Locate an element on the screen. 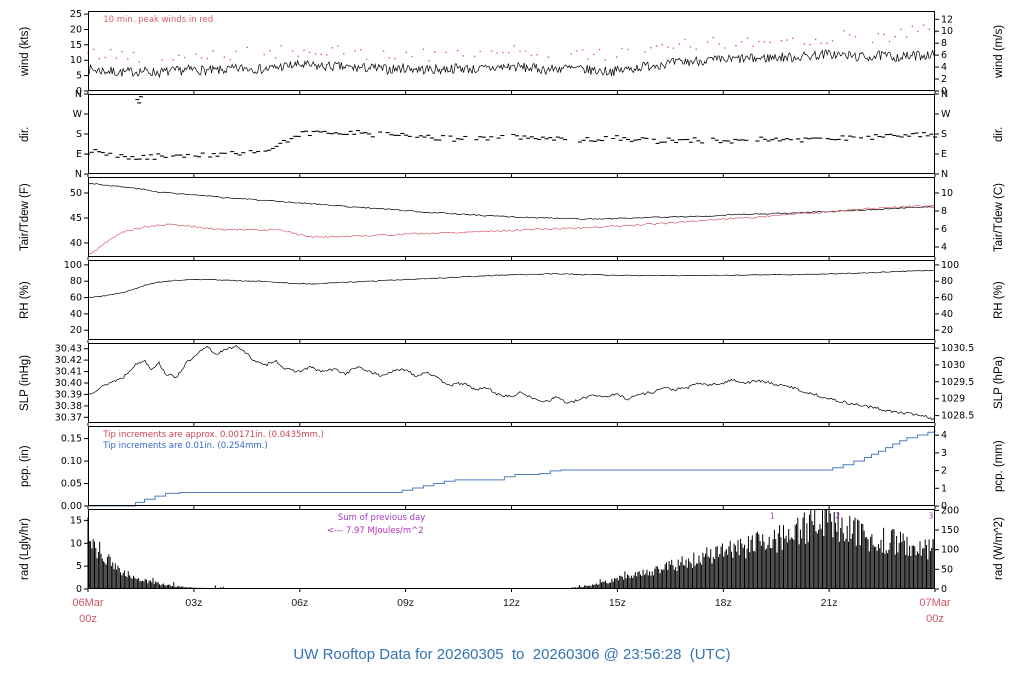 The width and height of the screenshot is (1024, 700). svg-text: N is located at coordinates (78, 174).